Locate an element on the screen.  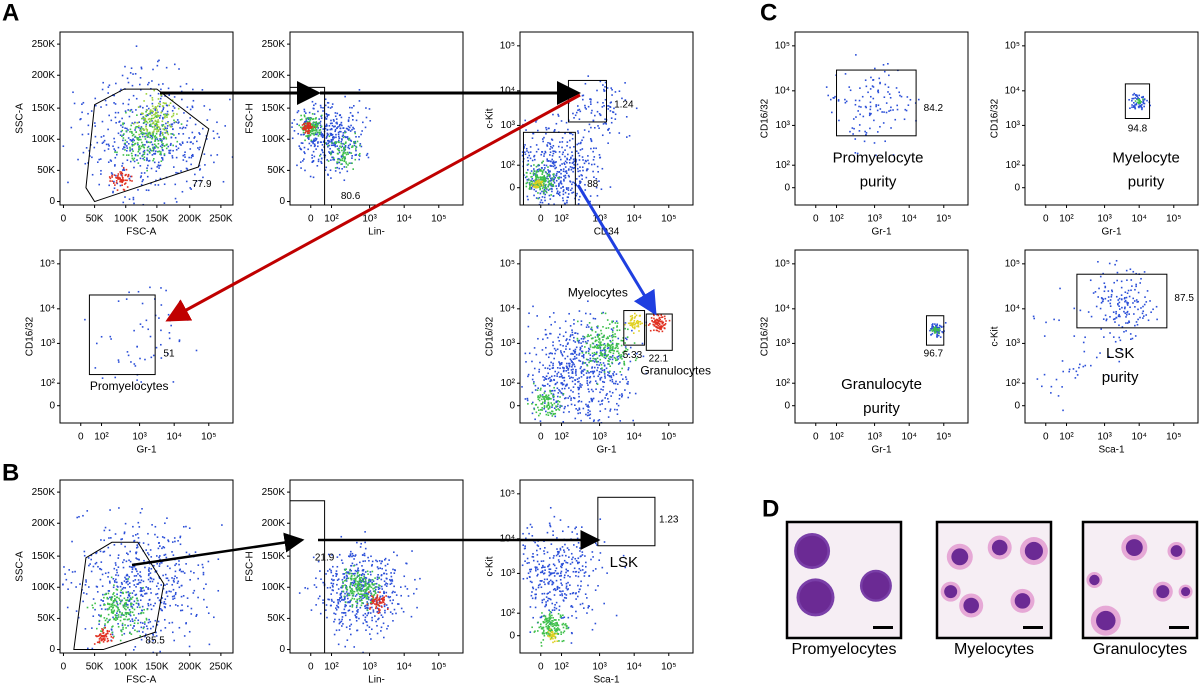
y-axis-label: CD16/32 is located at coordinates (30, 336).